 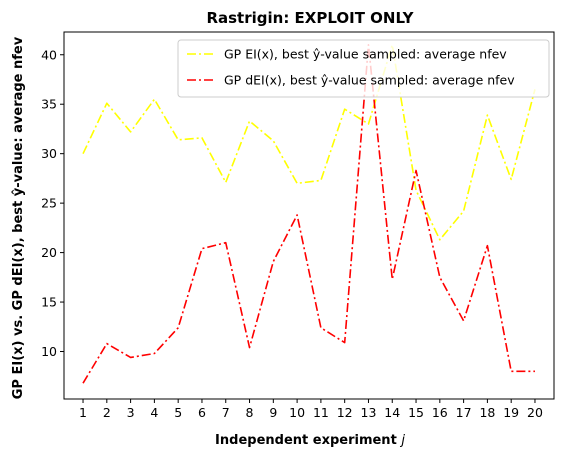 I want to click on x-tick-label: 1, so click(x=83, y=412).